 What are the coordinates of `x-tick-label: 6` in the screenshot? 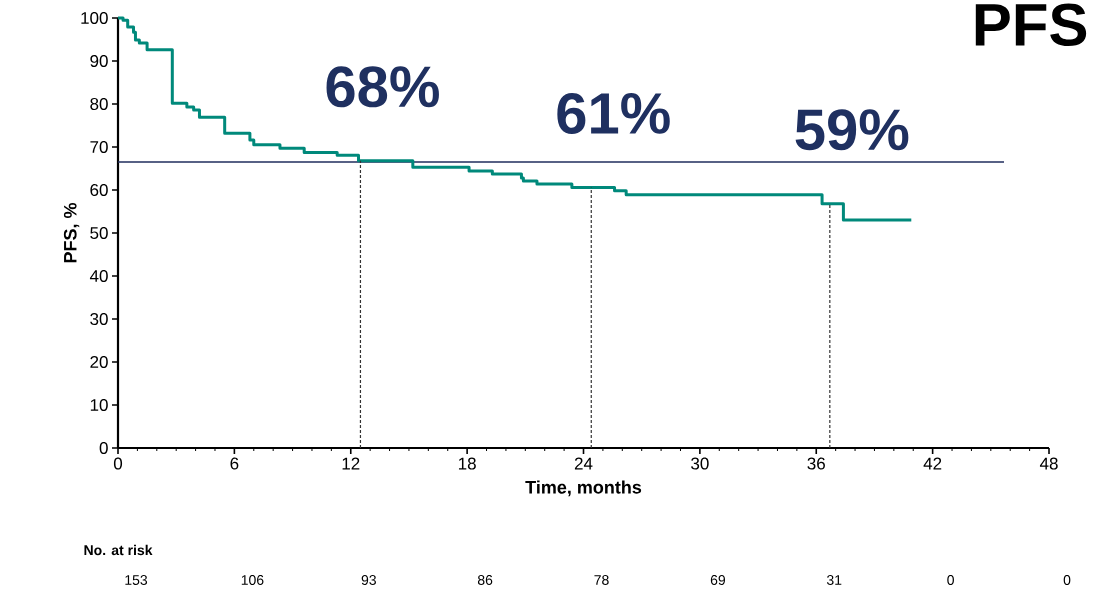 It's located at (234, 463).